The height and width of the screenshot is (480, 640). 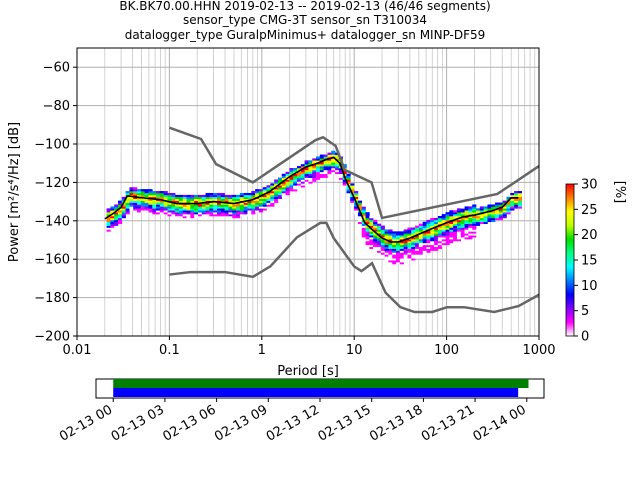 What do you see at coordinates (619, 192) in the screenshot?
I see `colorbar-label: [%]` at bounding box center [619, 192].